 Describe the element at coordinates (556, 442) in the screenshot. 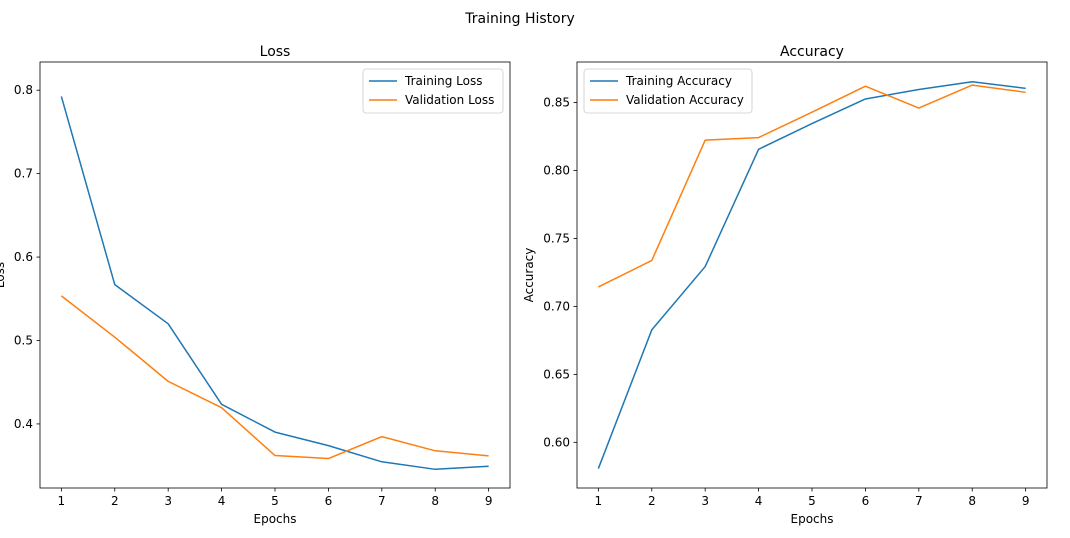

I see `accuracy-y-tick-label: 0.60` at that location.